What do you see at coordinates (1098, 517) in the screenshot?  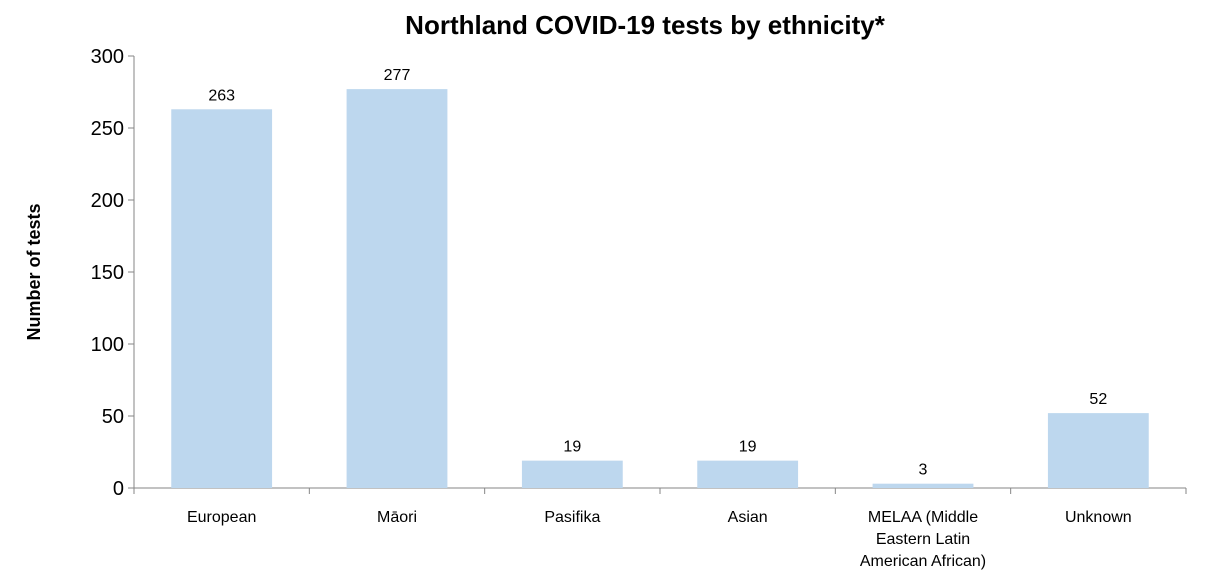 I see `x-tick-label: Unknown` at bounding box center [1098, 517].